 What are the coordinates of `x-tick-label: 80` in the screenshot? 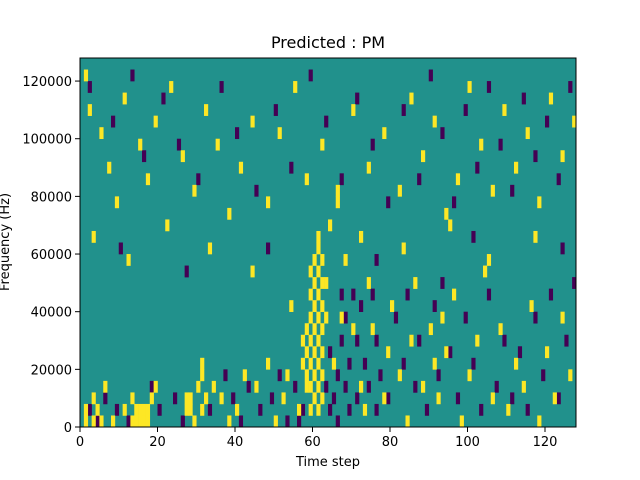 It's located at (390, 442).